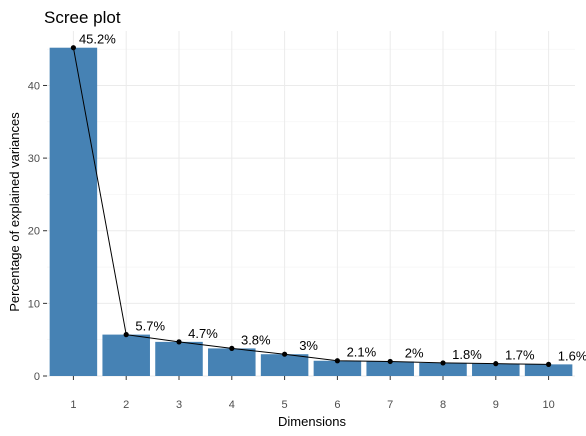 This screenshot has width=586, height=436. I want to click on x-tick-label: 7, so click(390, 405).